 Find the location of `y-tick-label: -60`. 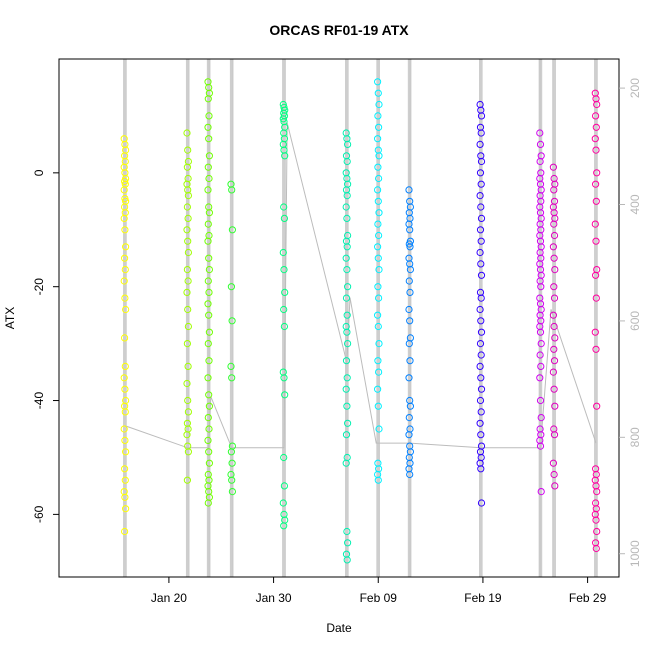

y-tick-label: -60 is located at coordinates (39, 514).